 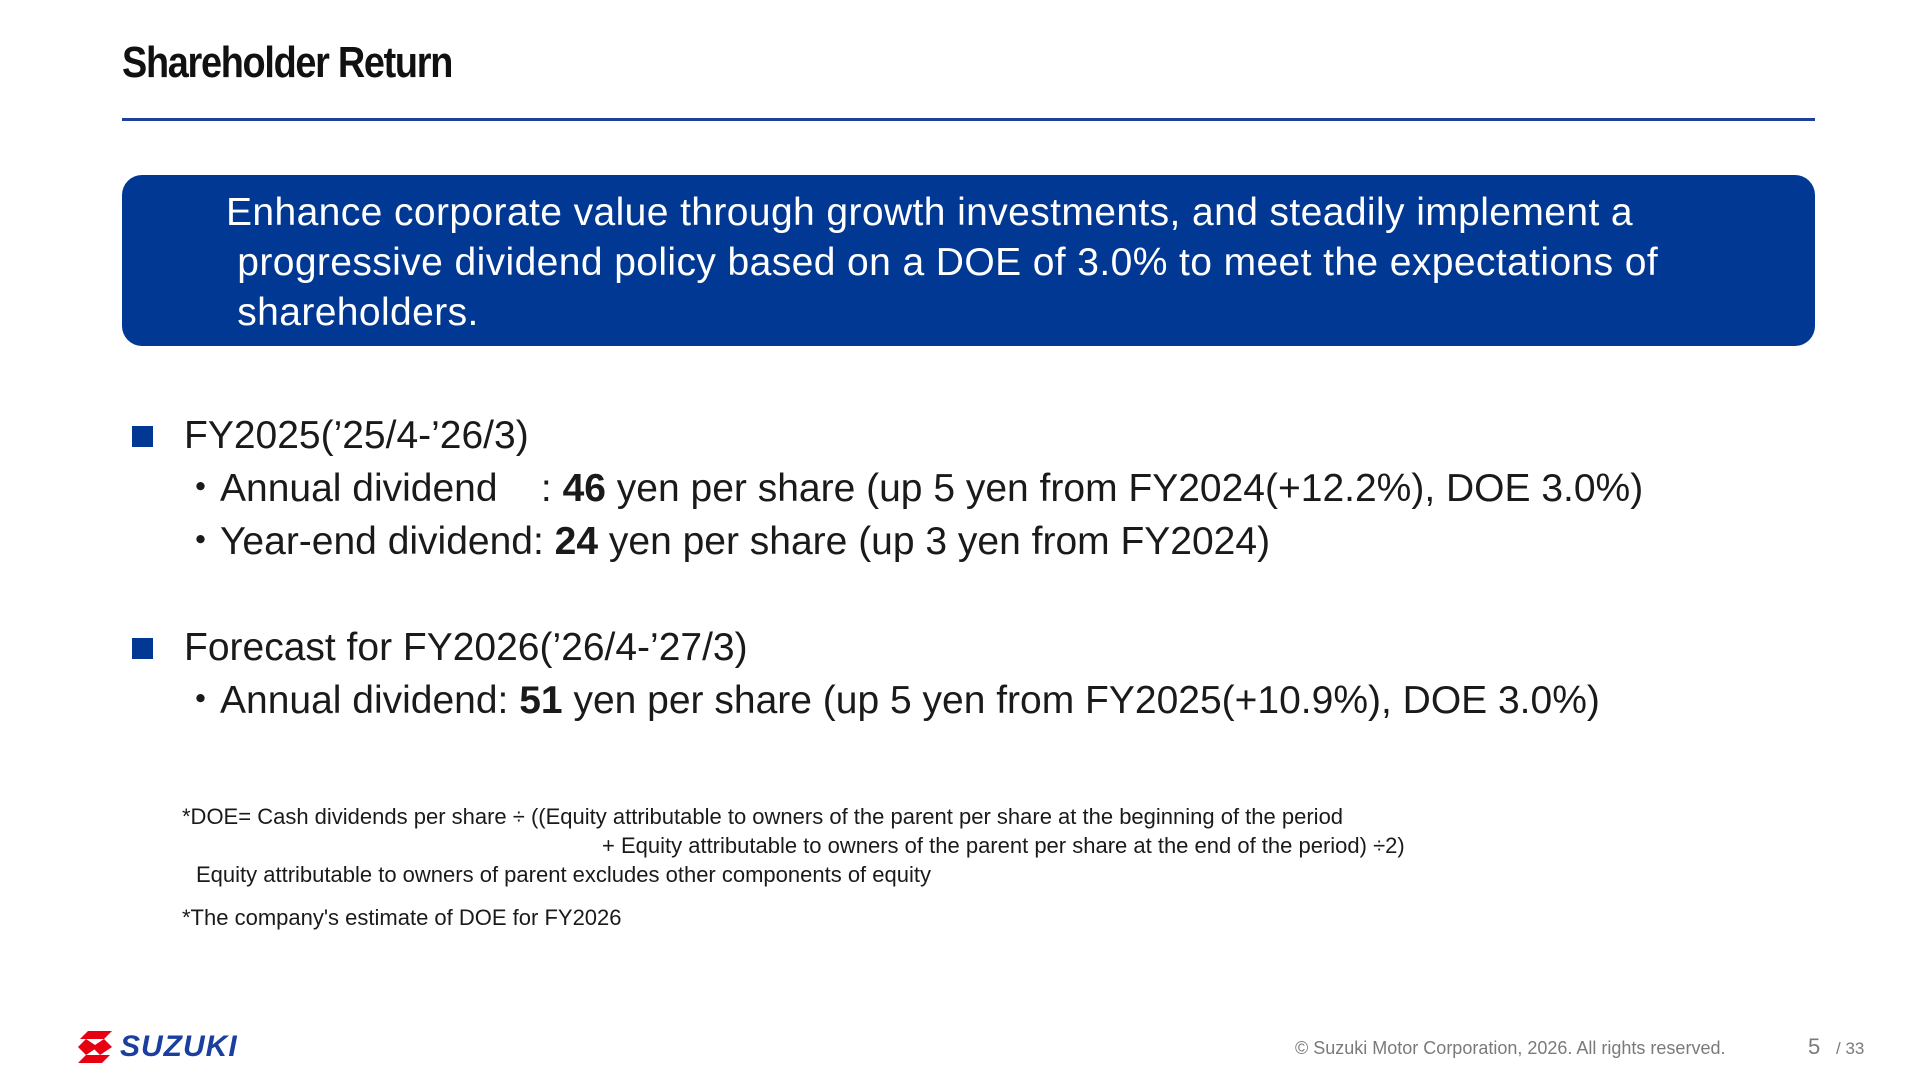 I want to click on forecast-dividend-label: ・Annual dividend:, so click(x=350, y=700).